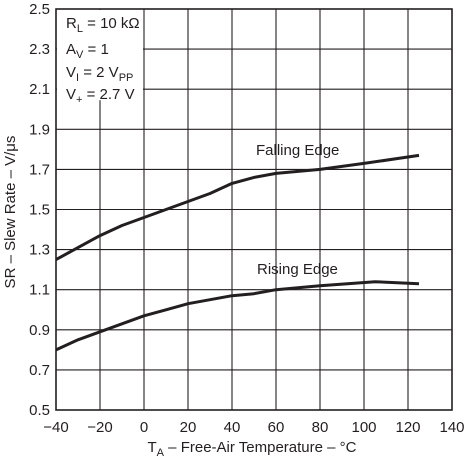 The width and height of the screenshot is (473, 461). Describe the element at coordinates (10, 212) in the screenshot. I see `y-axis-label: SR – Slew Rate – V/μs` at that location.